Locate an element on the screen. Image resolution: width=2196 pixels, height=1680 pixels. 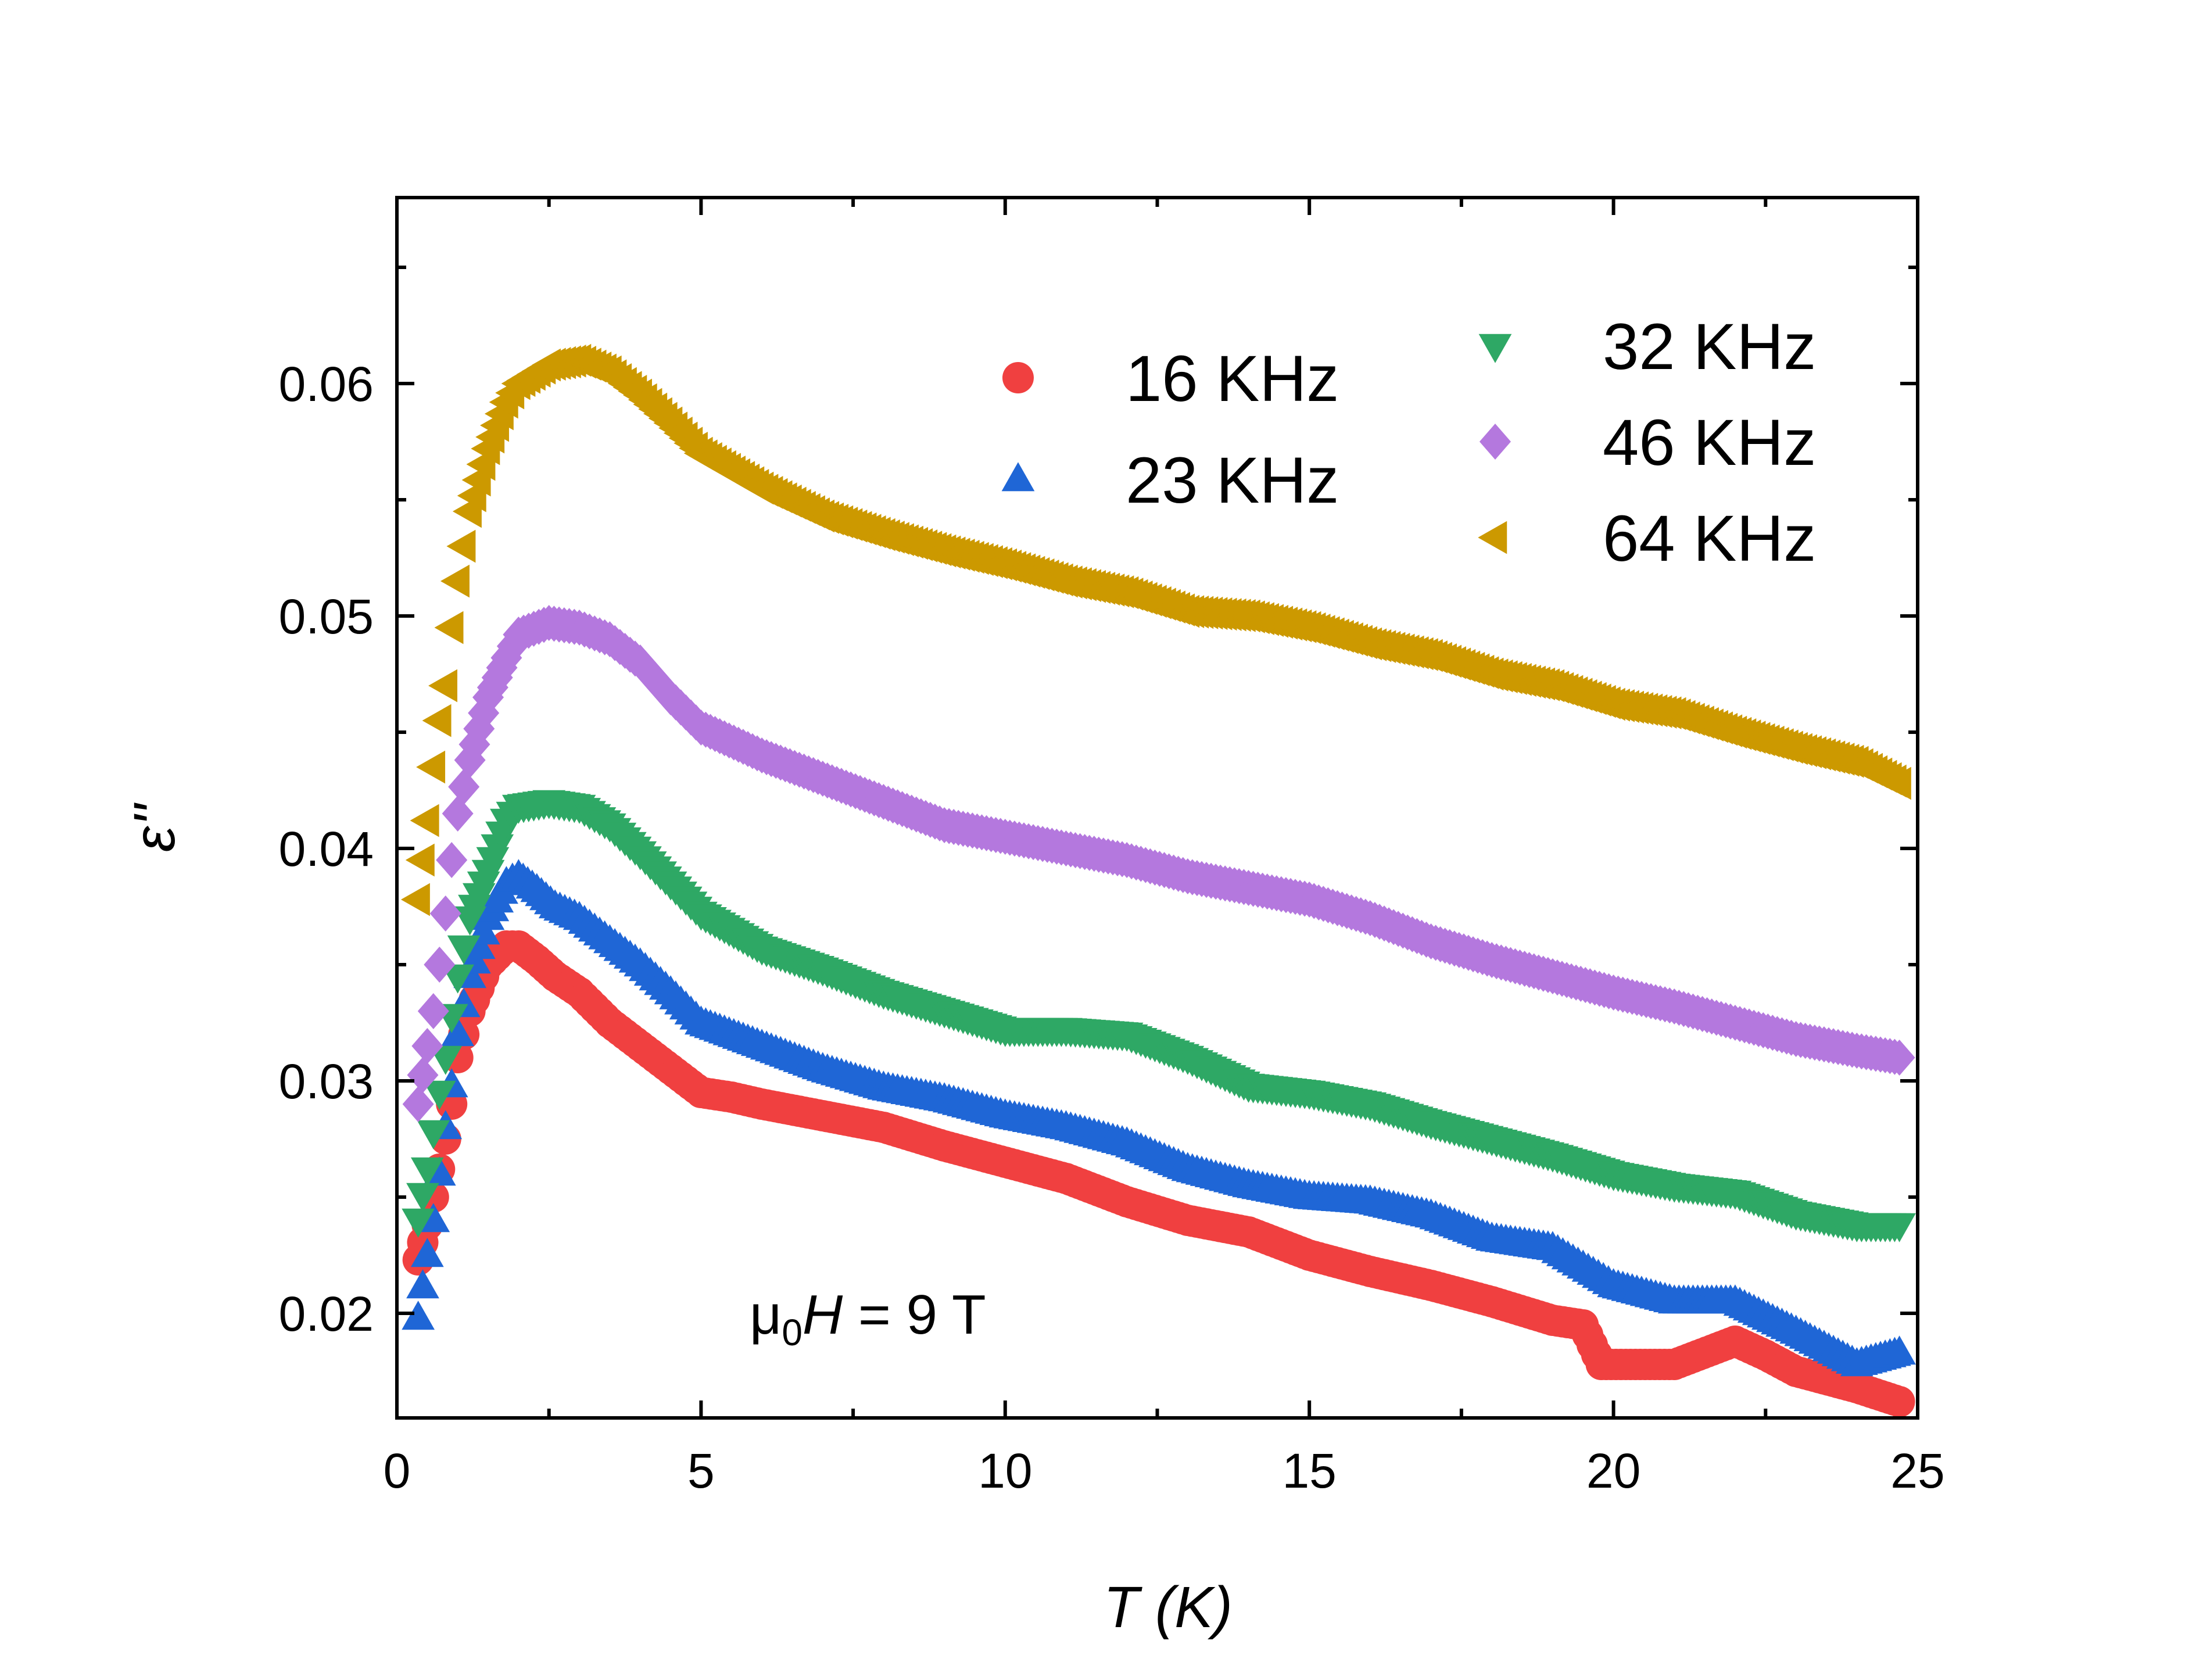
legend-label: 64 KHz is located at coordinates (1709, 538).